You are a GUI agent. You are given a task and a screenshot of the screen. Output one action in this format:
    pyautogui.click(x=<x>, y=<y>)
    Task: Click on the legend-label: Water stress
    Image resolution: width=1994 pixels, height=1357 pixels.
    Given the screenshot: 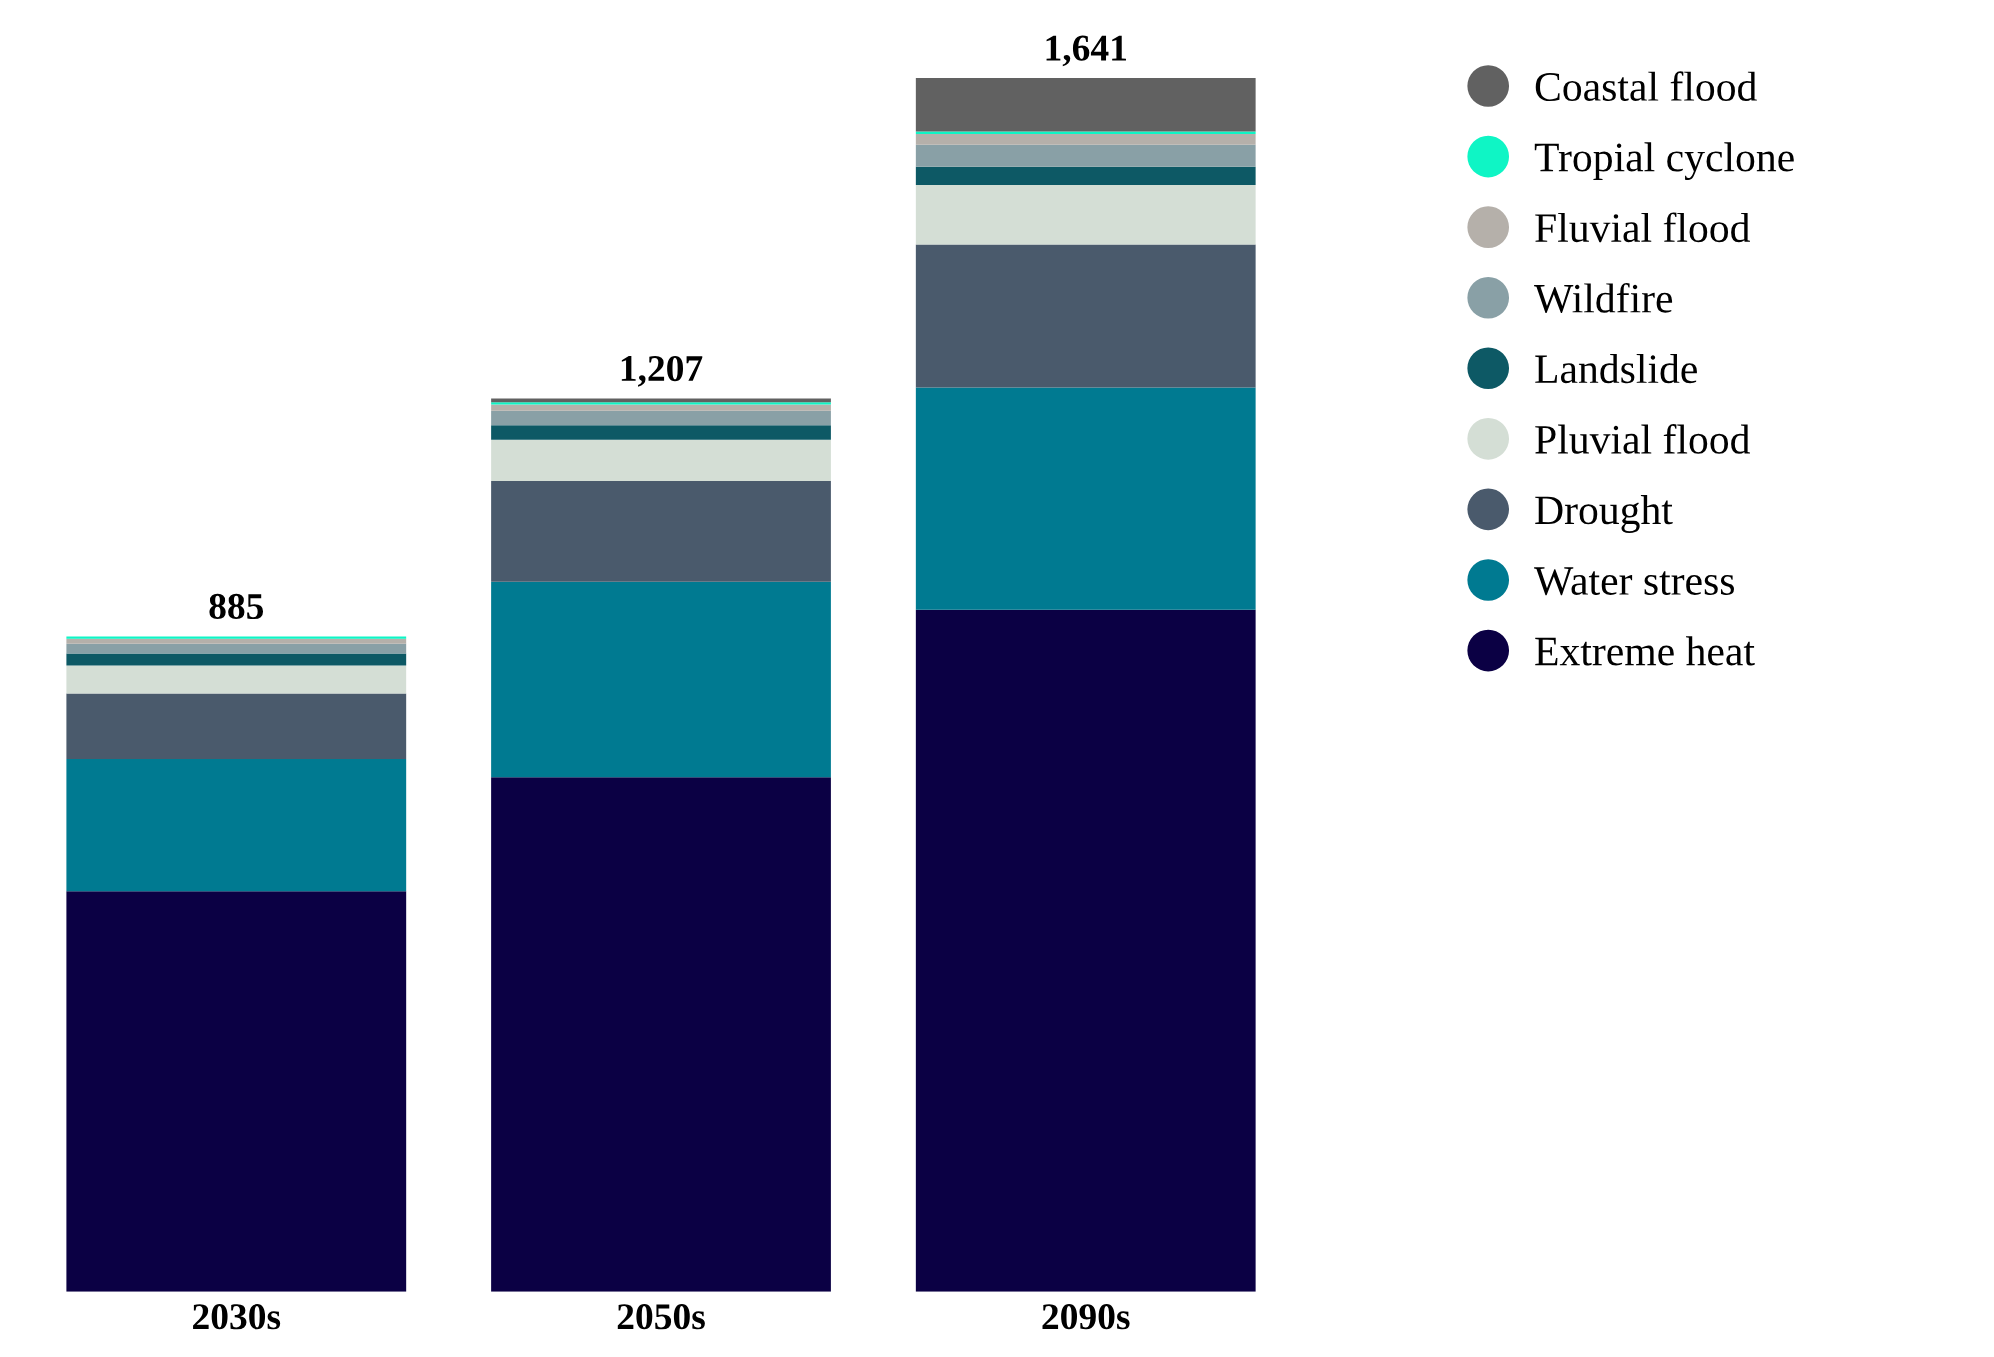 What is the action you would take?
    pyautogui.click(x=1634, y=581)
    